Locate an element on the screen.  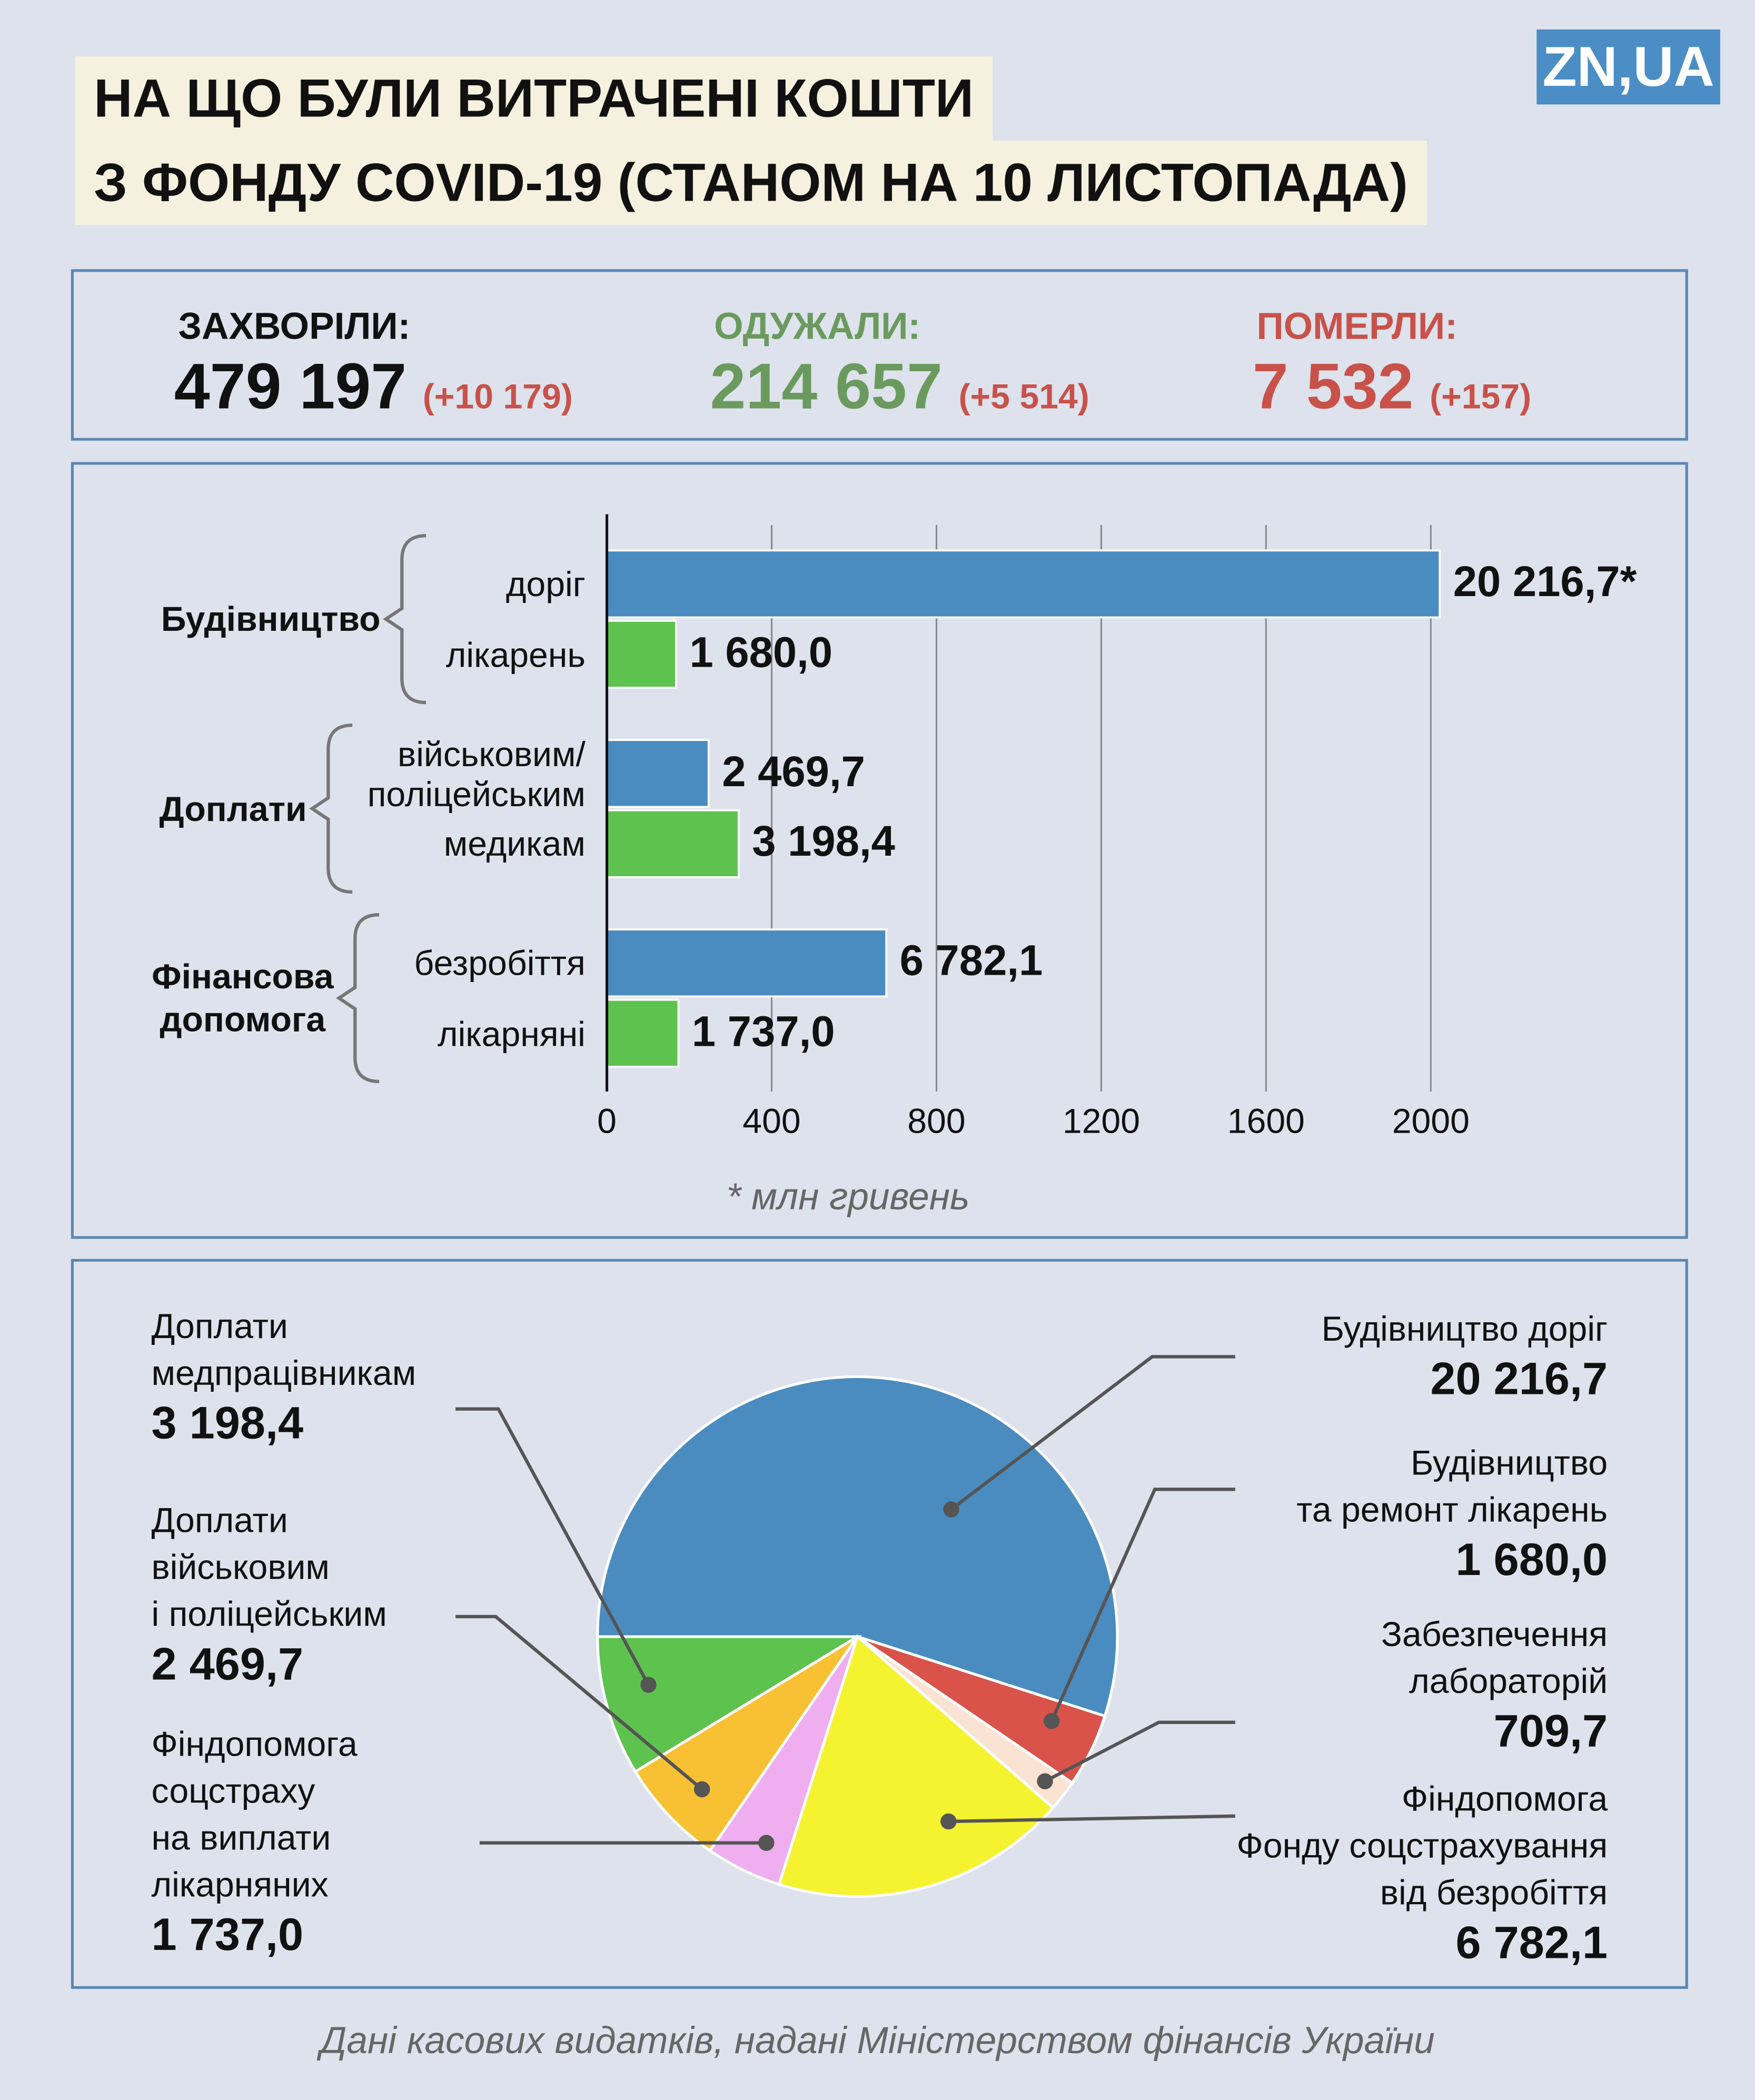
pie-value-label: 3 198,4 is located at coordinates (227, 1423).